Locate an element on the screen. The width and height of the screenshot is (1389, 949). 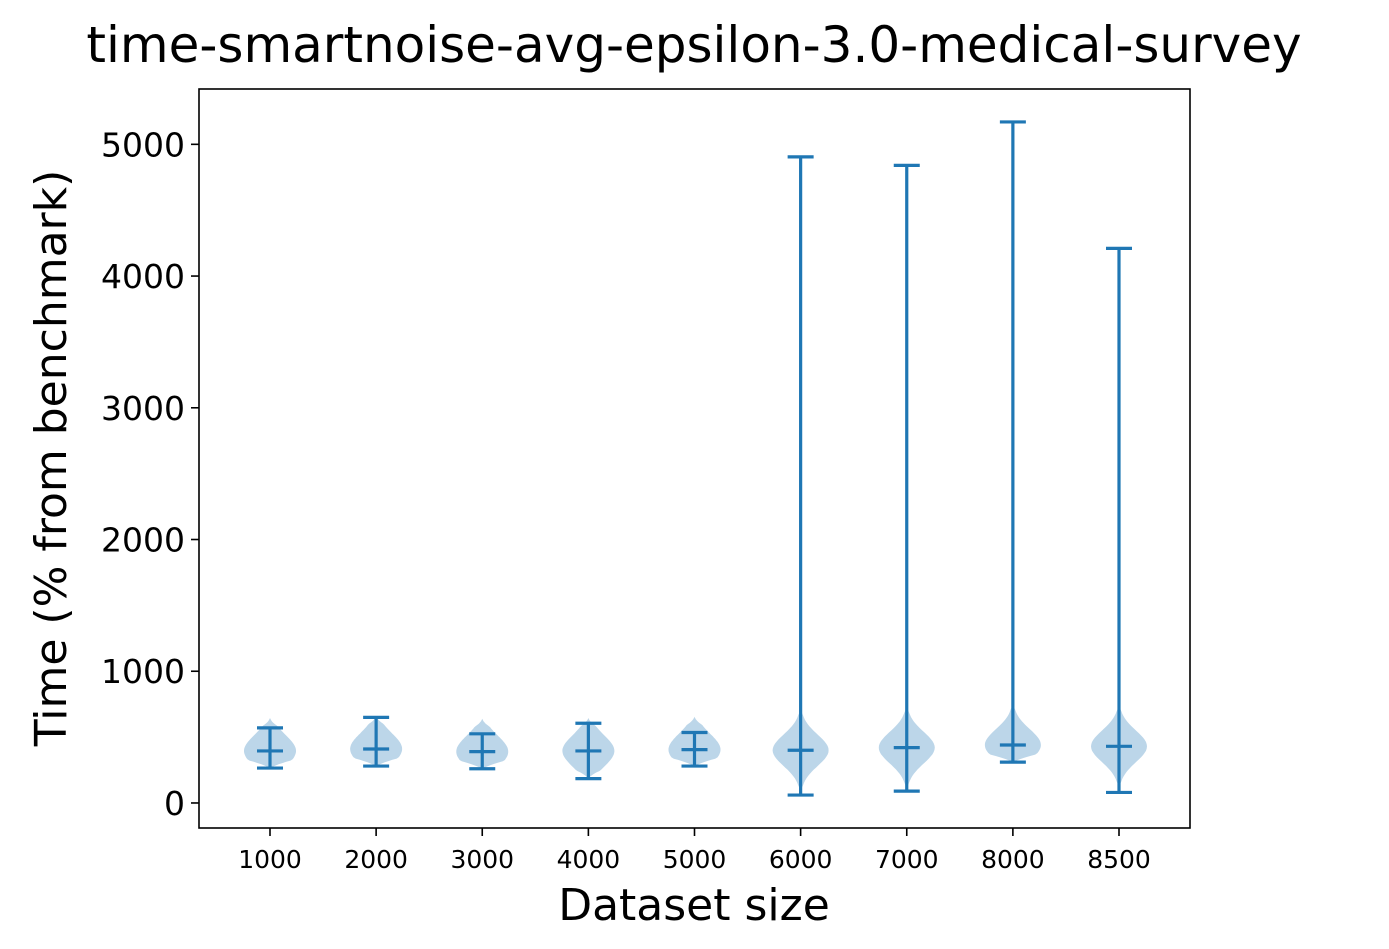
x-tick-label: 1000 is located at coordinates (270, 859).